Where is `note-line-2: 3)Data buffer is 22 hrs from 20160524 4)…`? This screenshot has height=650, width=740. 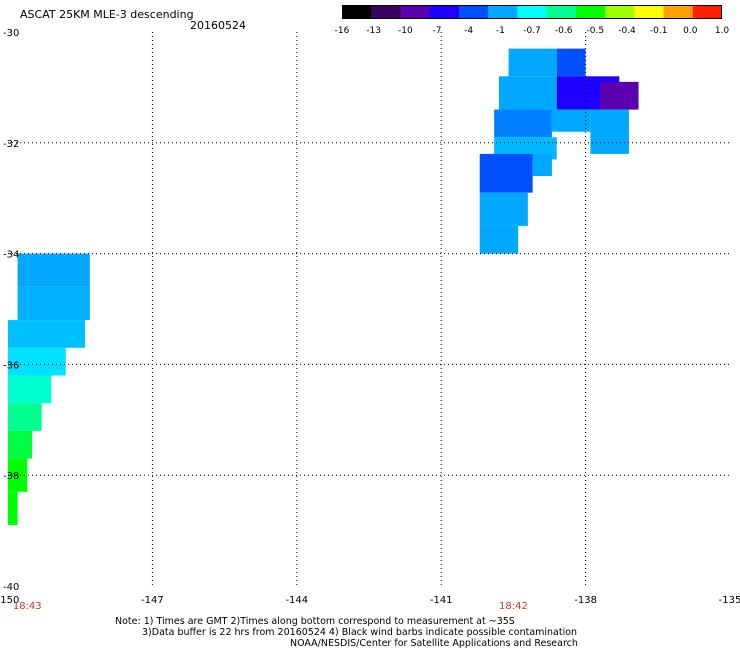
note-line-2: 3)Data buffer is 22 hrs from 20160524 4)… is located at coordinates (360, 632).